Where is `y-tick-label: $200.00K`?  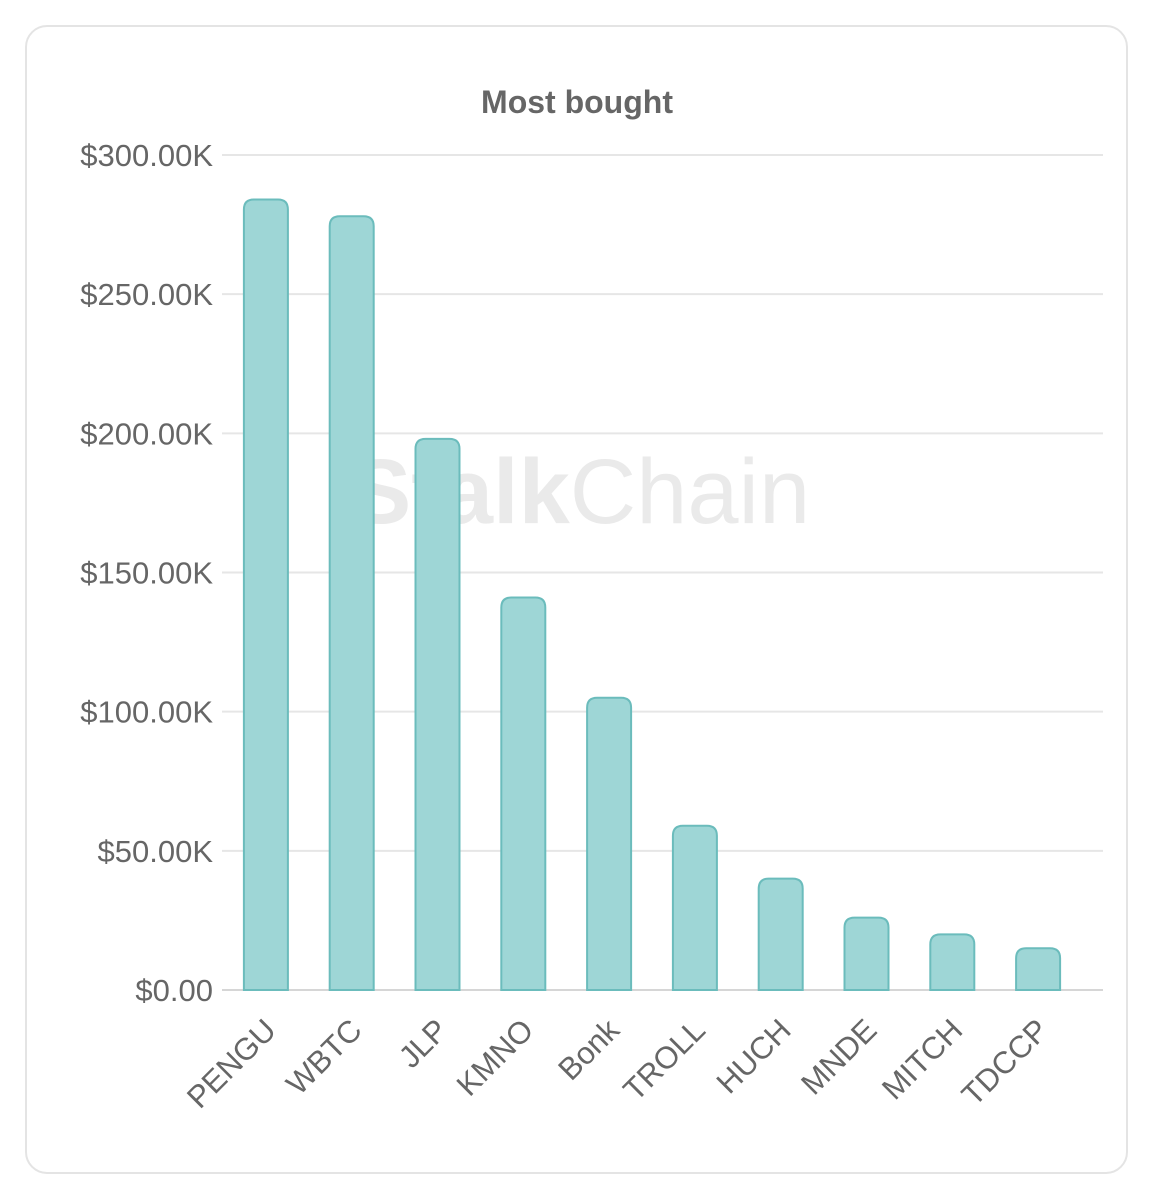
y-tick-label: $200.00K is located at coordinates (146, 433).